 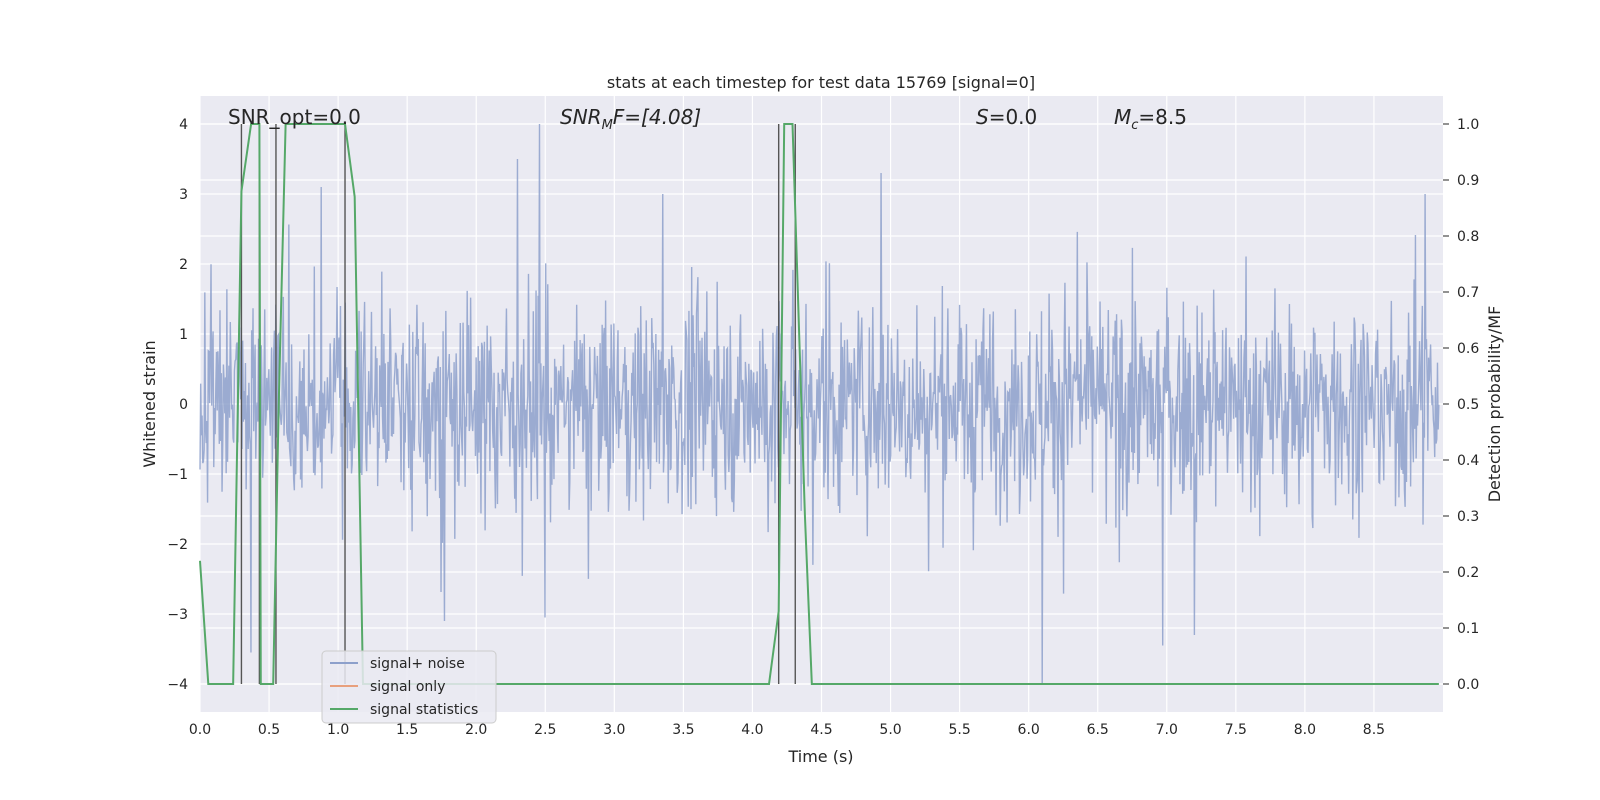 I want to click on x-tick-label: 4.0, so click(x=752, y=730).